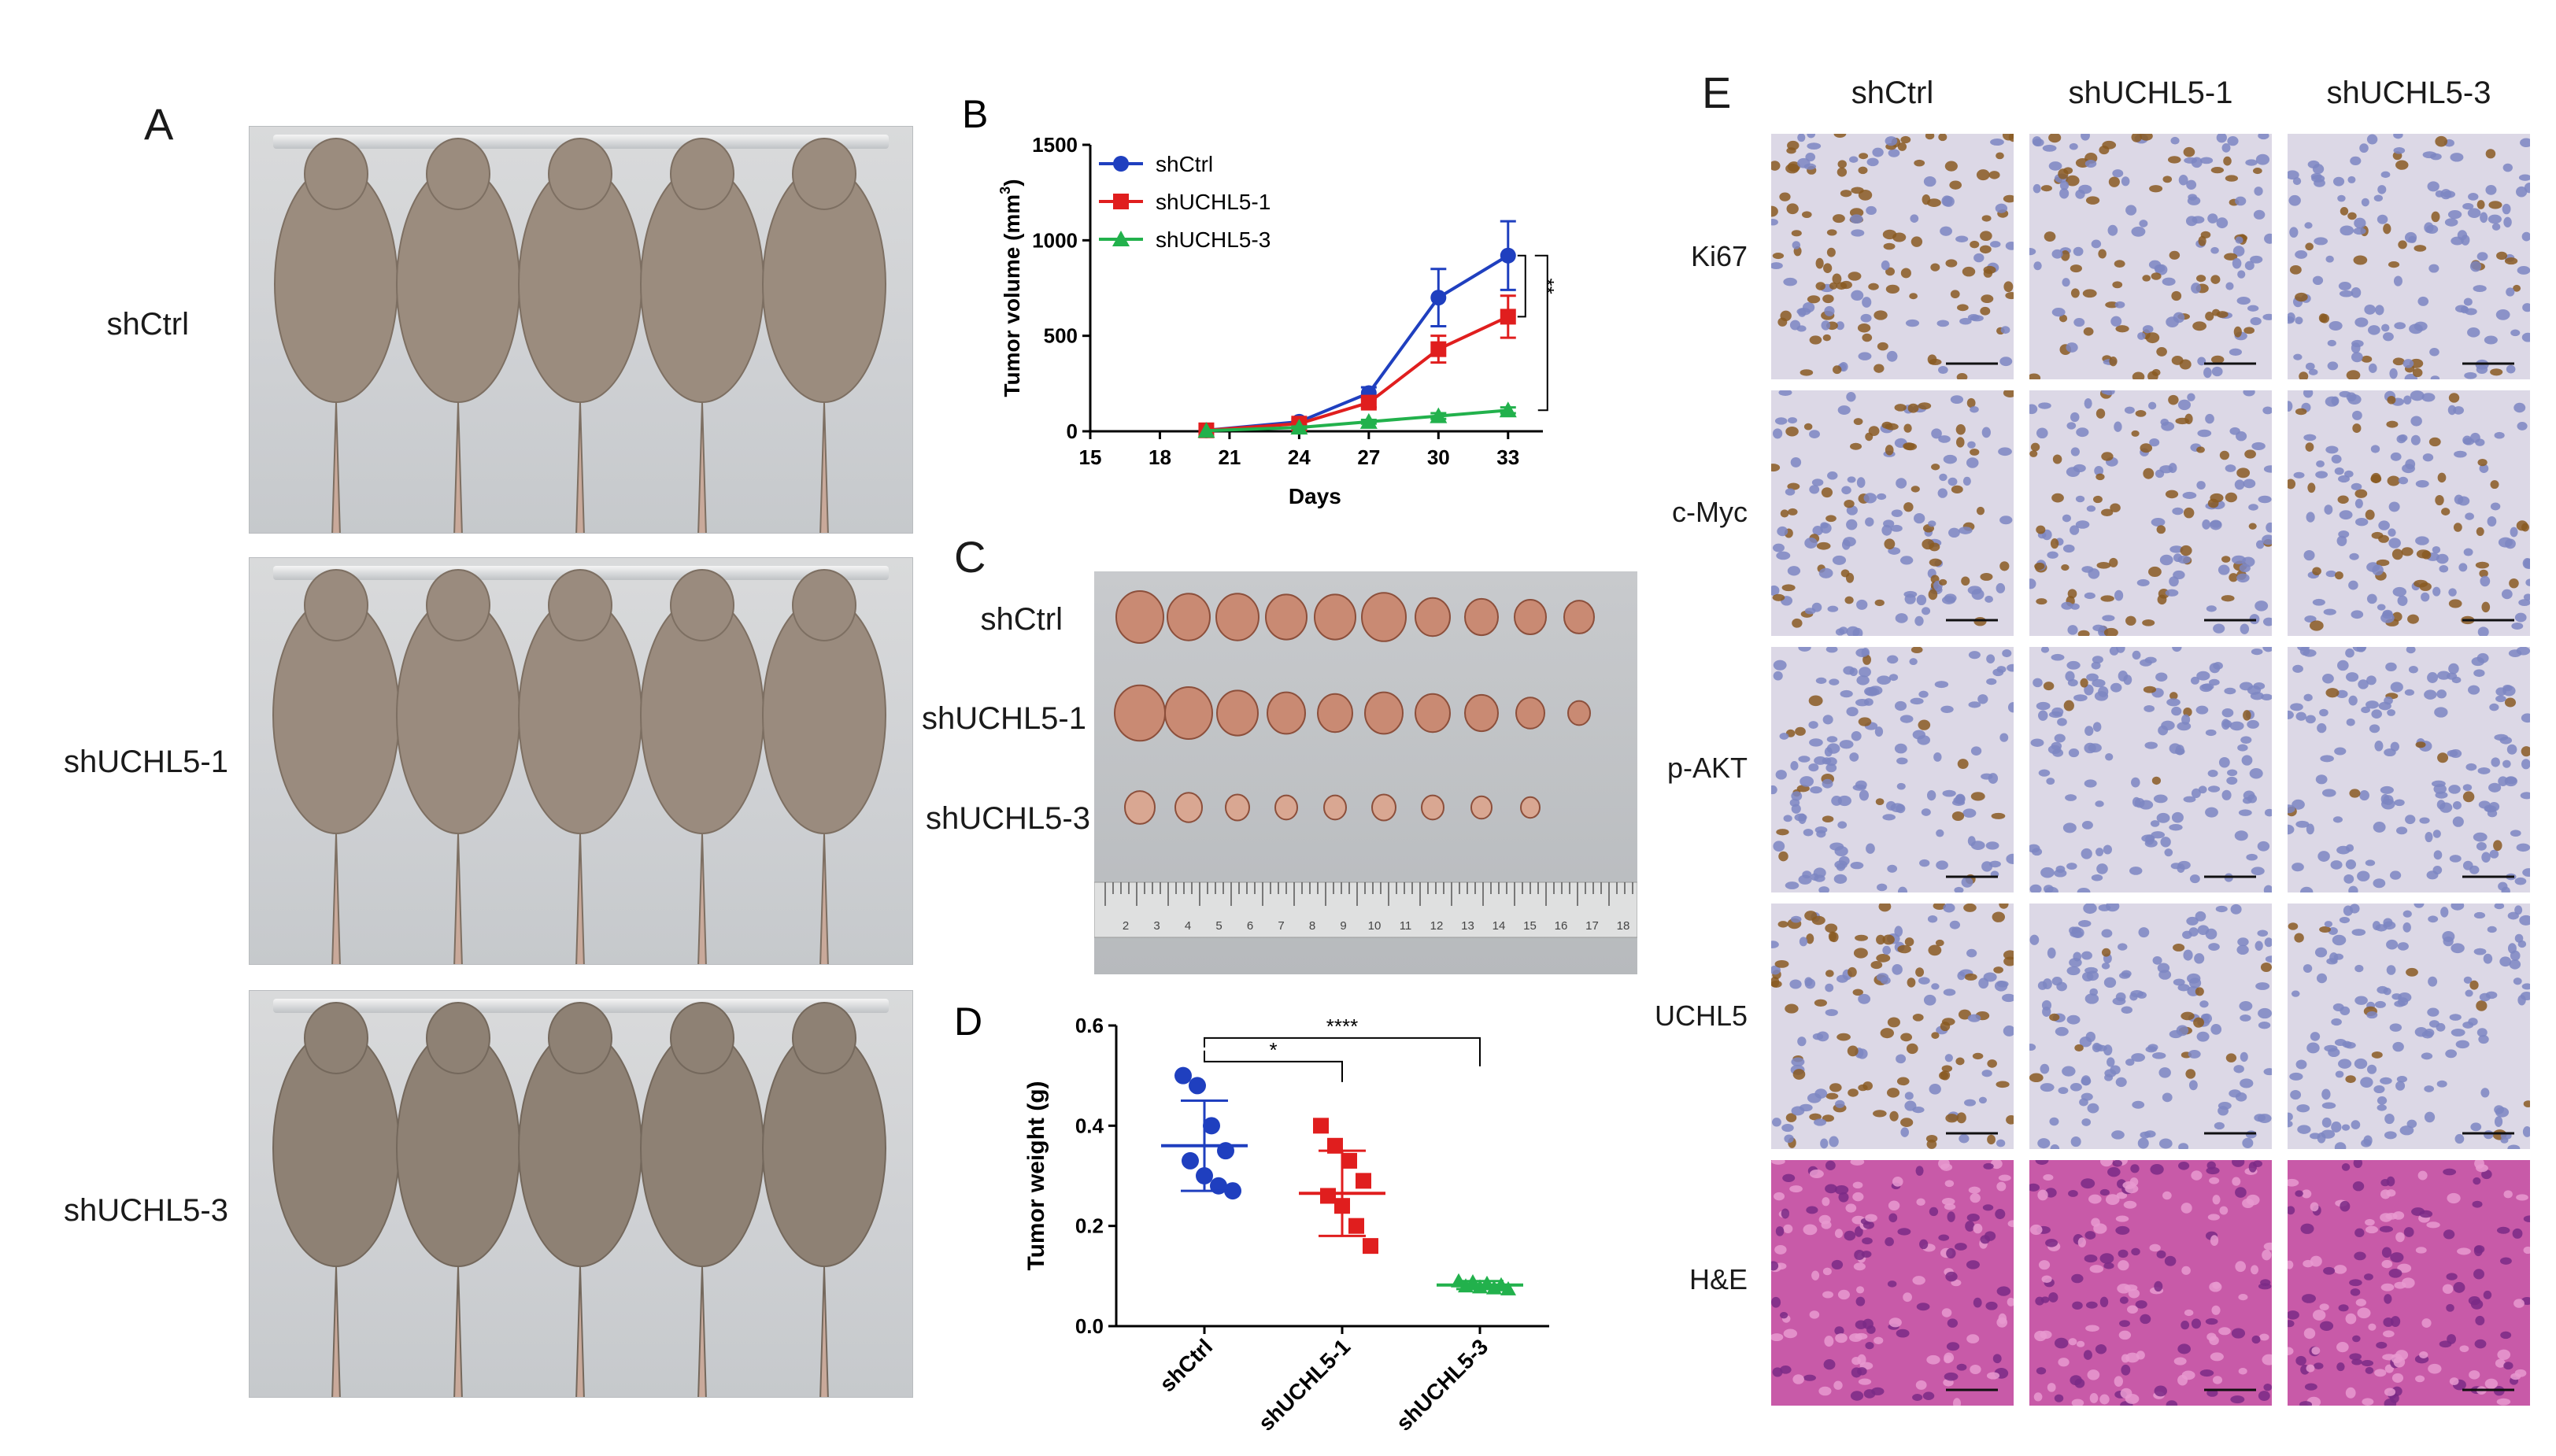  I want to click on panel-e-col-shctrl: shCtrl, so click(1893, 93).